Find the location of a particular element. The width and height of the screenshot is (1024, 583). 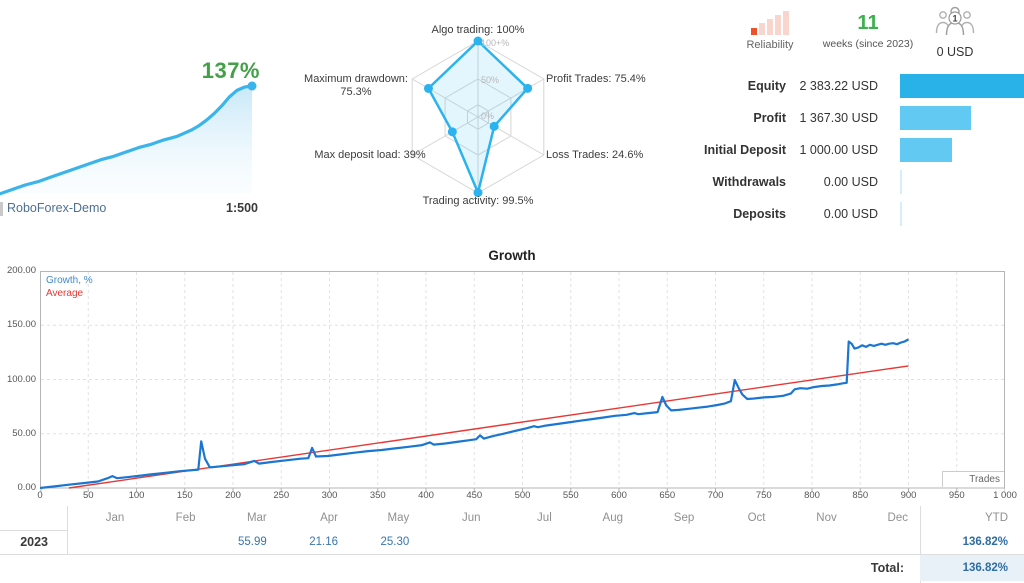

x-axis-unit-label: Trades is located at coordinates (973, 479).